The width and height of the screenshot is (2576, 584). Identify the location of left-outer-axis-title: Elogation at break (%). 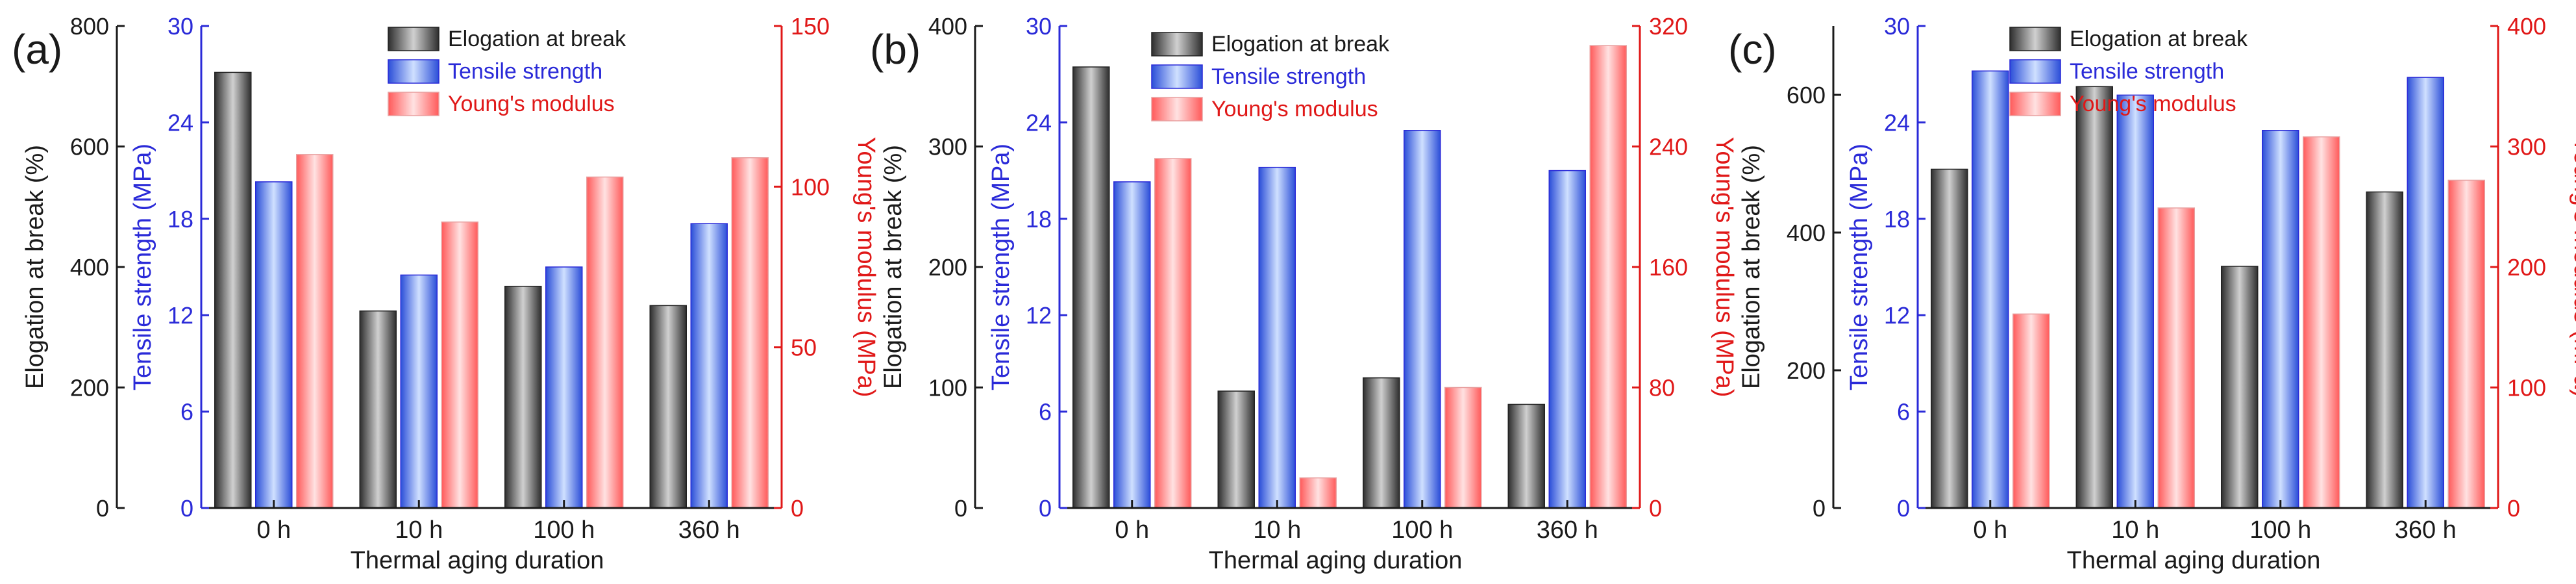
(35, 267).